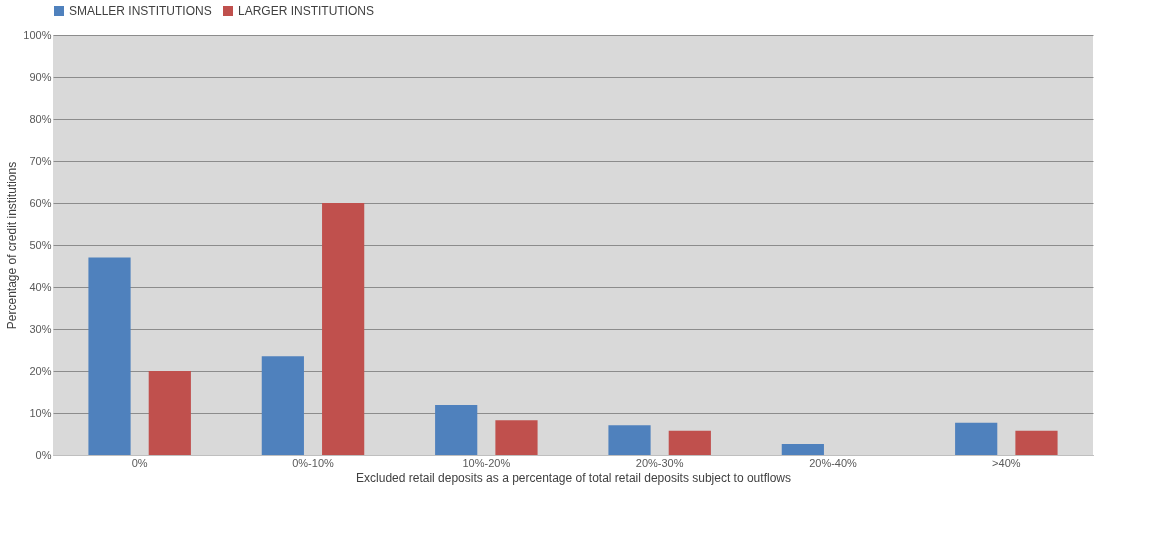 The width and height of the screenshot is (1166, 538). What do you see at coordinates (40, 244) in the screenshot?
I see `y-tick-label: 50%` at bounding box center [40, 244].